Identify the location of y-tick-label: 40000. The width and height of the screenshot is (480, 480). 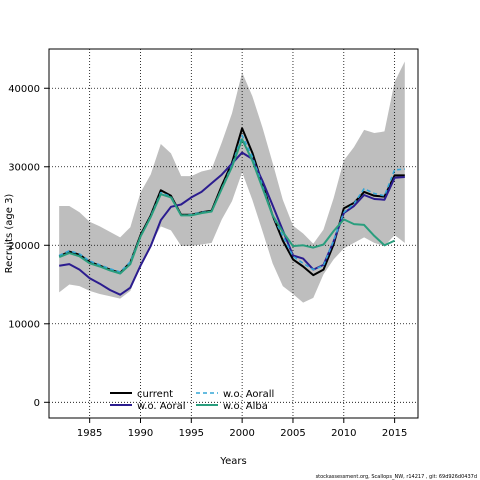
(24, 89).